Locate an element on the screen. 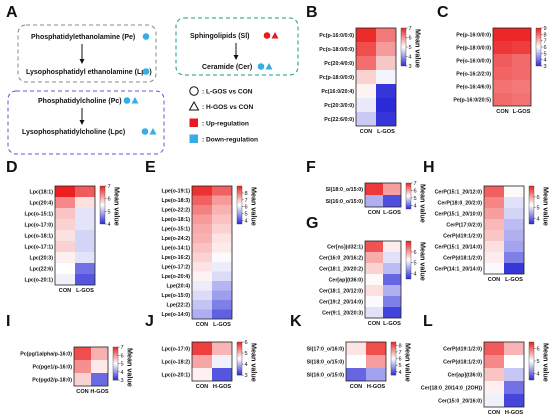 The width and height of the screenshot is (550, 415). sl-box is located at coordinates (237, 46).